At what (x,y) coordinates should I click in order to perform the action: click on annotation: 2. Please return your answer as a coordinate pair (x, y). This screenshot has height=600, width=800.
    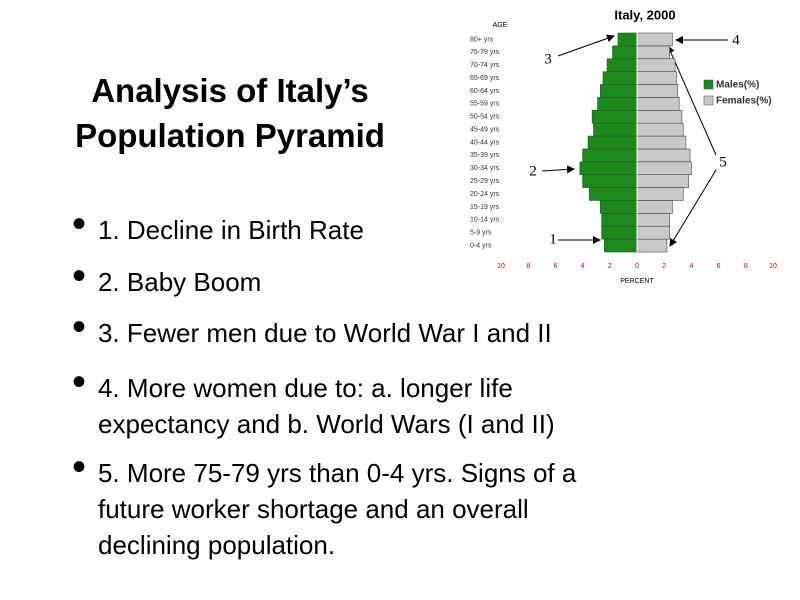
    Looking at the image, I should click on (533, 171).